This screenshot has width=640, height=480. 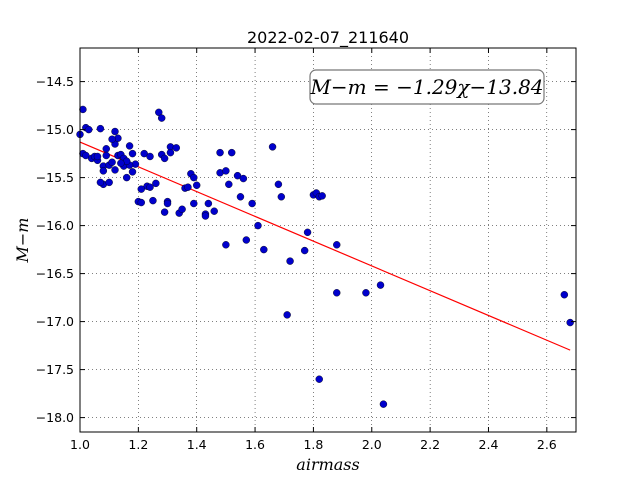 What do you see at coordinates (55, 321) in the screenshot?
I see `y-tick-label: −17.0` at bounding box center [55, 321].